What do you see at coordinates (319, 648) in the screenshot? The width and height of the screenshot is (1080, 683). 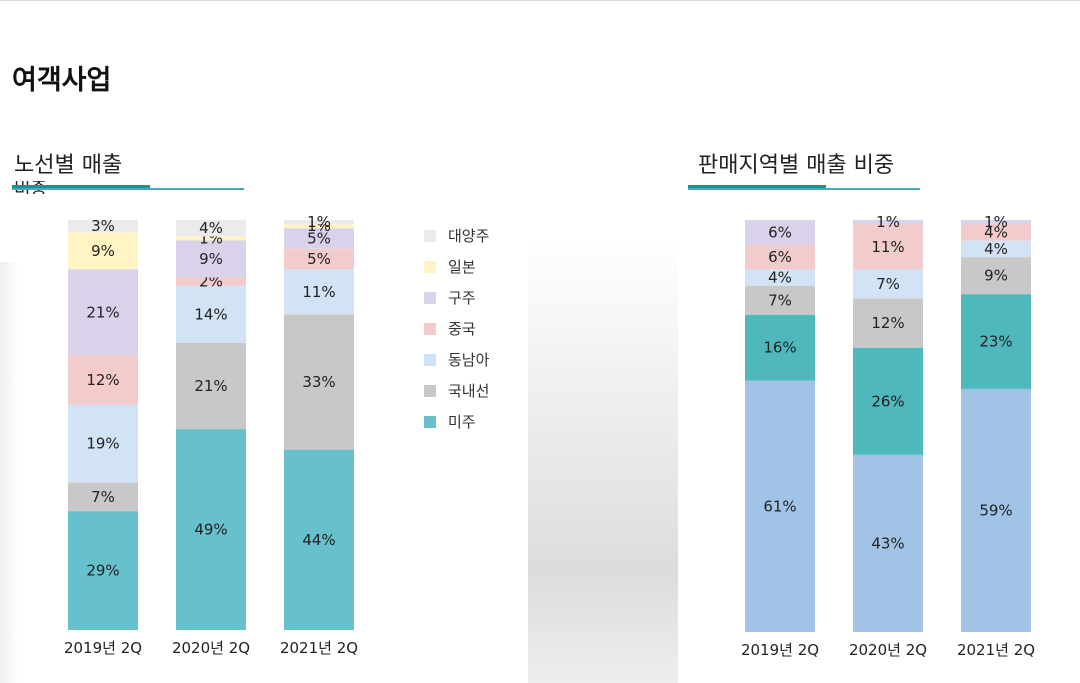 I see `route-chart-x-tick-label: 2021년 2Q` at bounding box center [319, 648].